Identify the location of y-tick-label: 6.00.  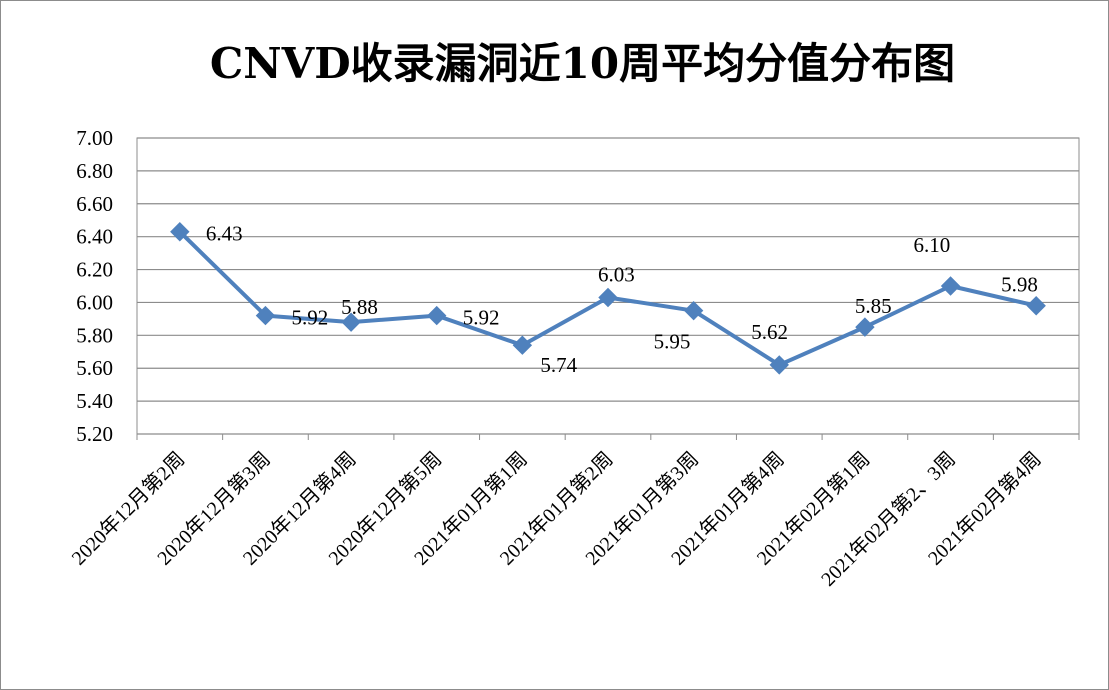
(94, 302).